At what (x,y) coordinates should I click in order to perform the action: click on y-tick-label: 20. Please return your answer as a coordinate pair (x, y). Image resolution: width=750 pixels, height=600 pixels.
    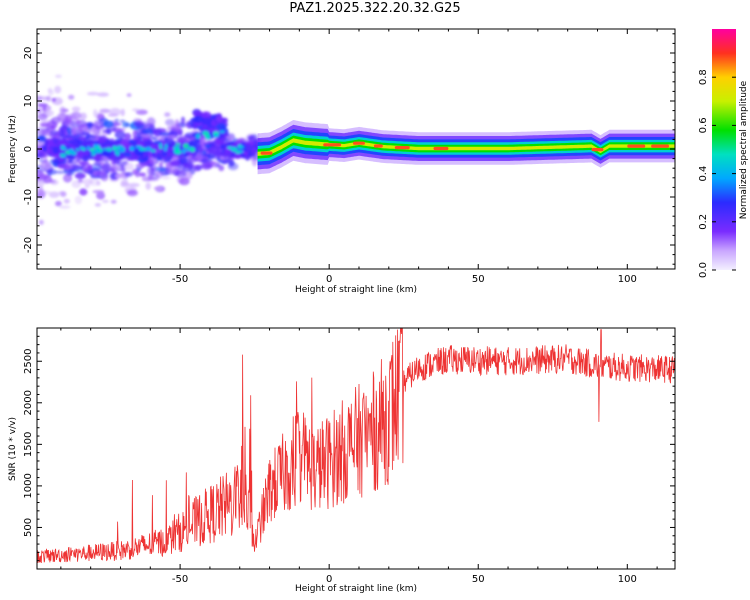
    Looking at the image, I should click on (28, 53).